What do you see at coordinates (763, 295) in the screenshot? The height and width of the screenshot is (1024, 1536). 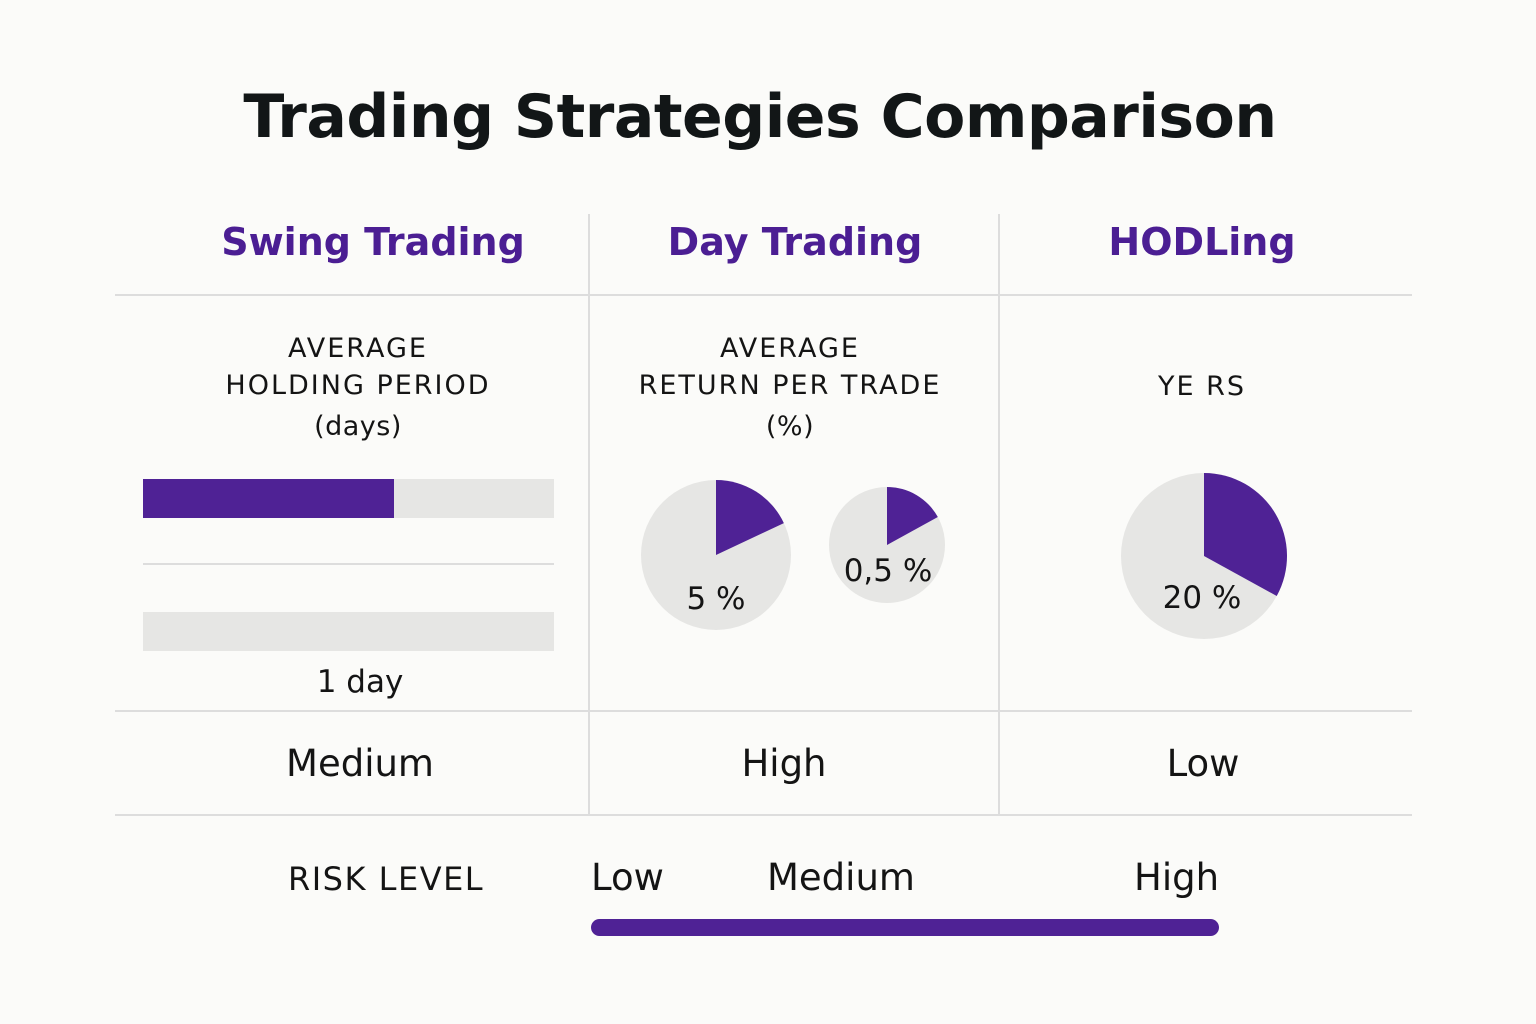 I see `header-divider` at bounding box center [763, 295].